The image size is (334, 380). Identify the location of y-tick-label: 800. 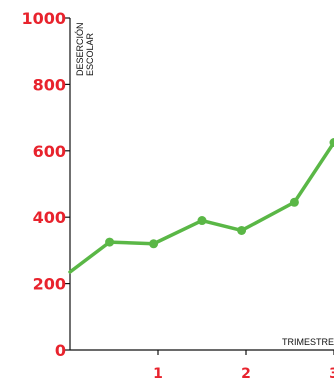
(49, 84).